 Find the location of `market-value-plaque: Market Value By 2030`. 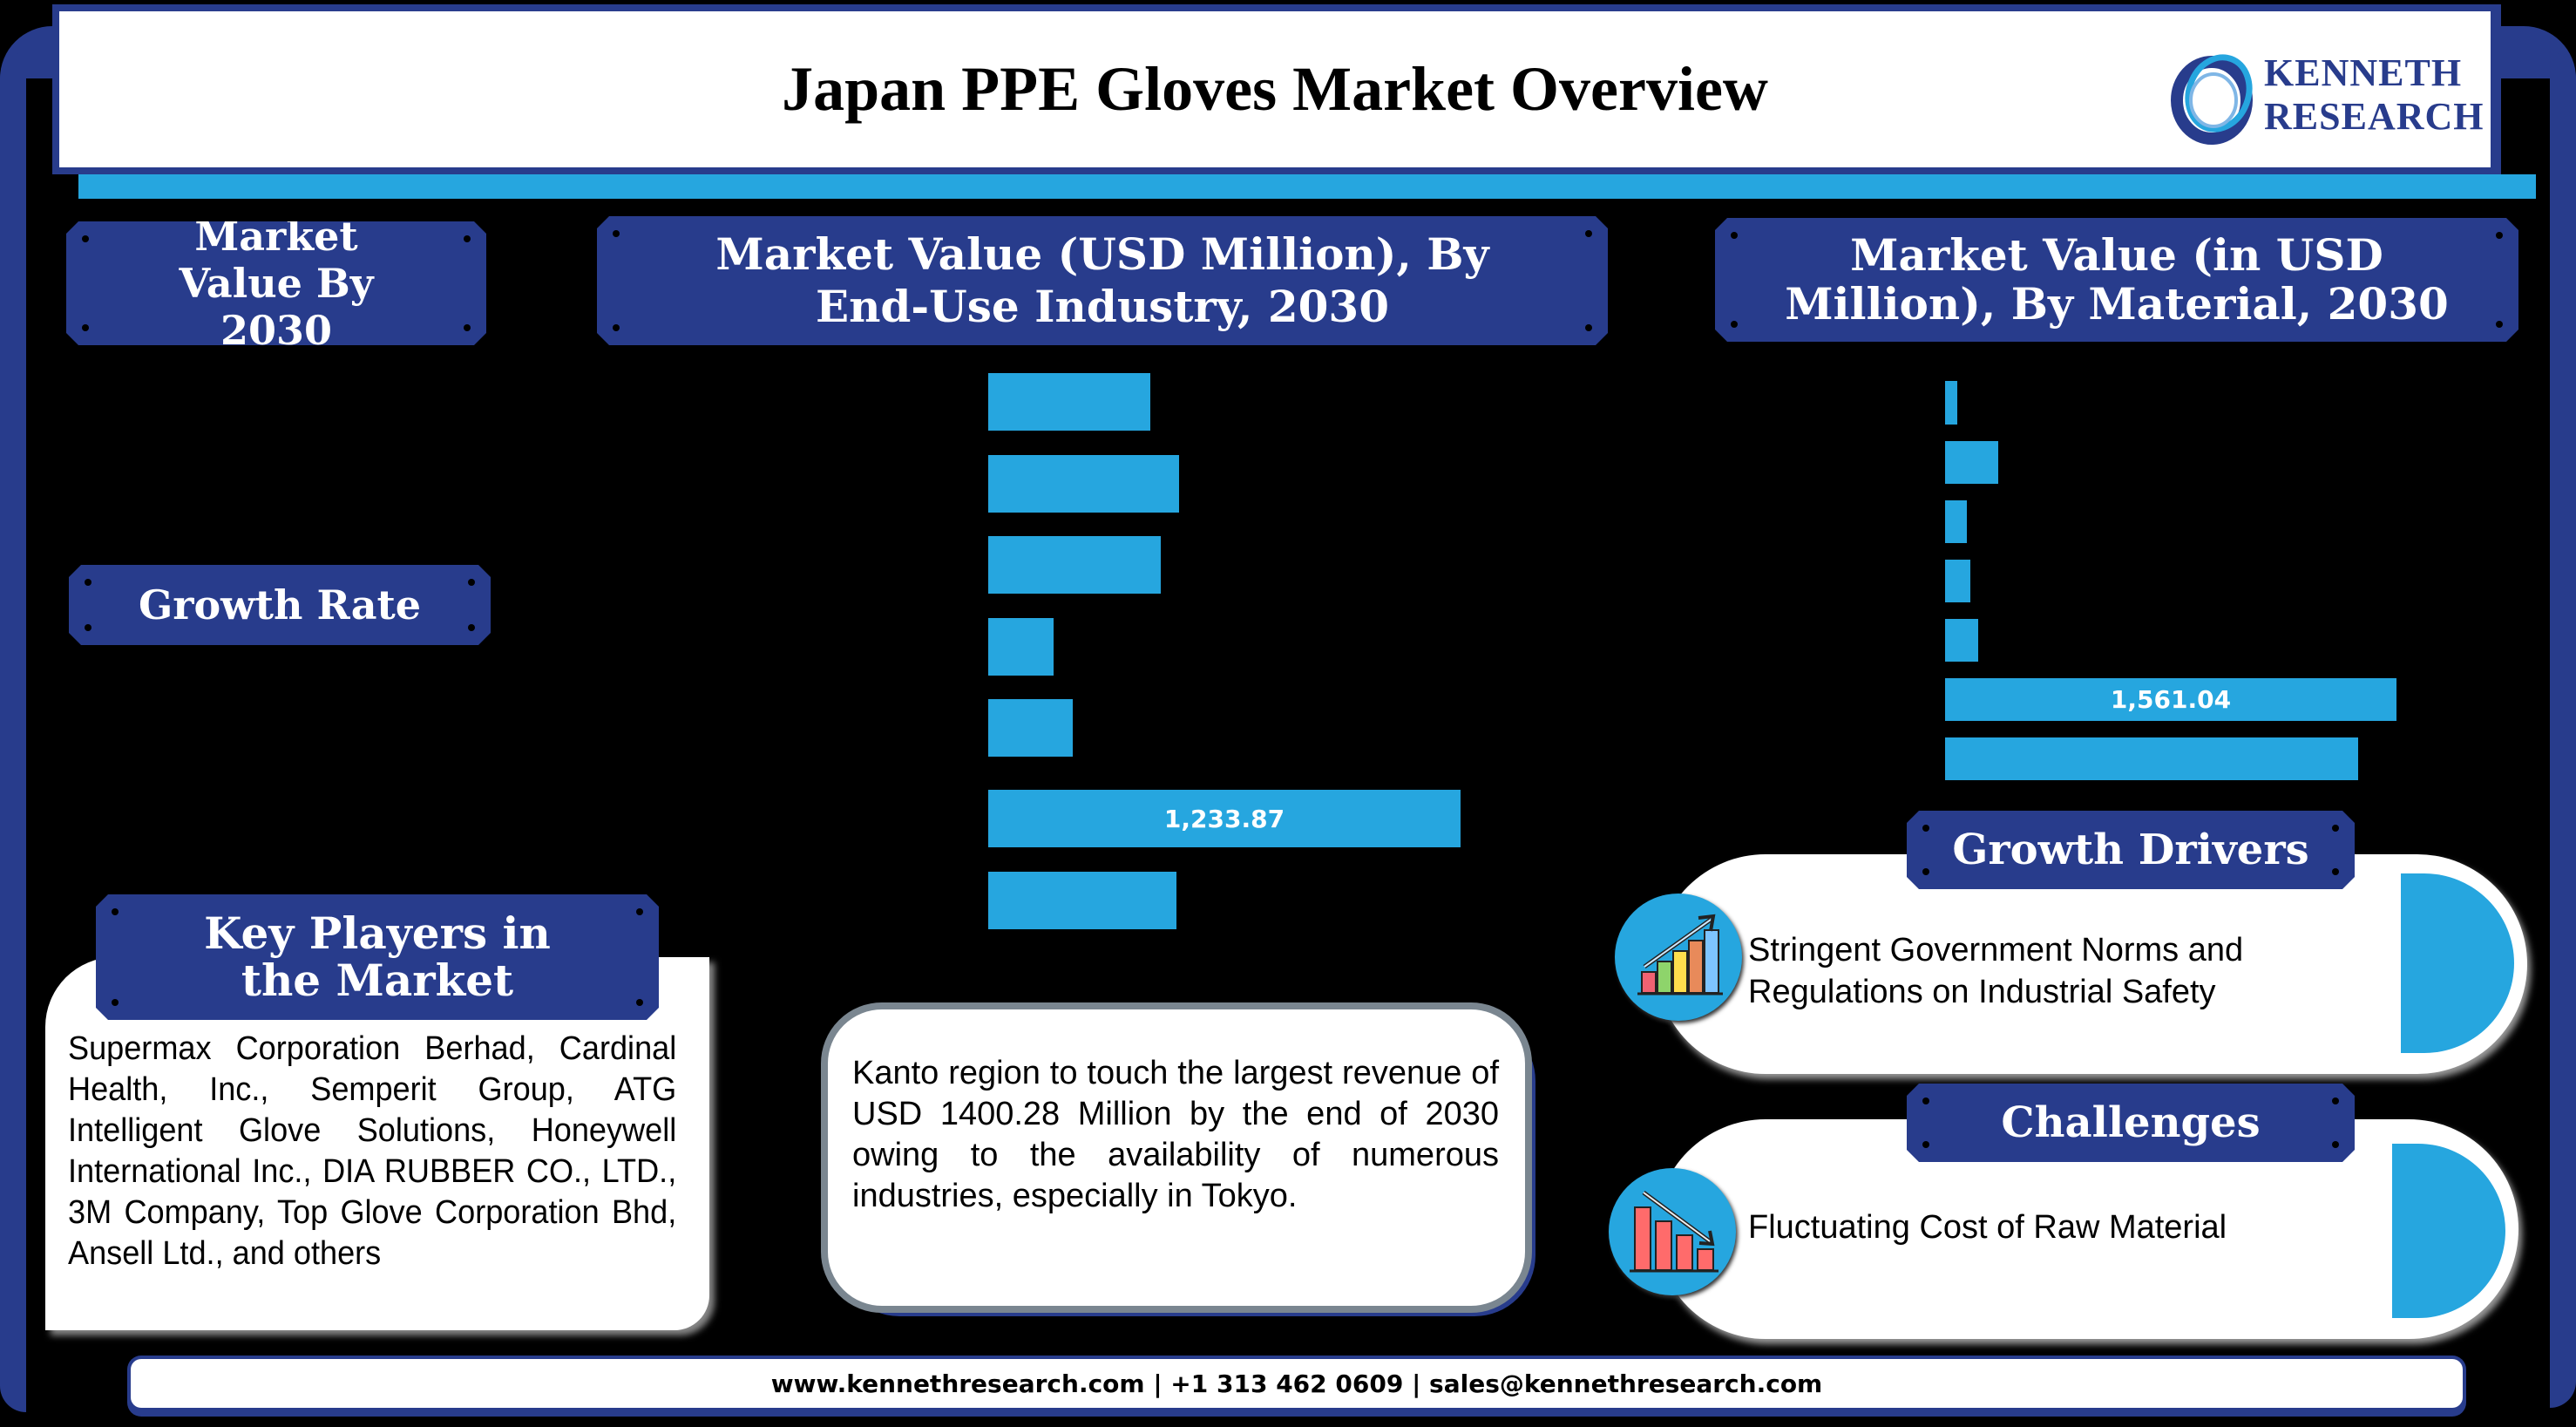

market-value-plaque: Market Value By 2030 is located at coordinates (276, 283).